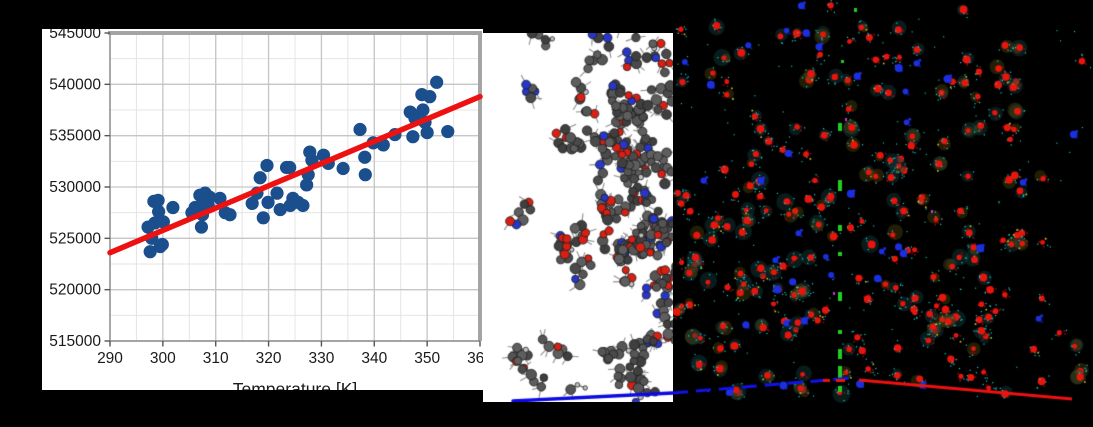 This screenshot has width=1093, height=427. Describe the element at coordinates (75, 290) in the screenshot. I see `y-tick-label: 520000` at that location.